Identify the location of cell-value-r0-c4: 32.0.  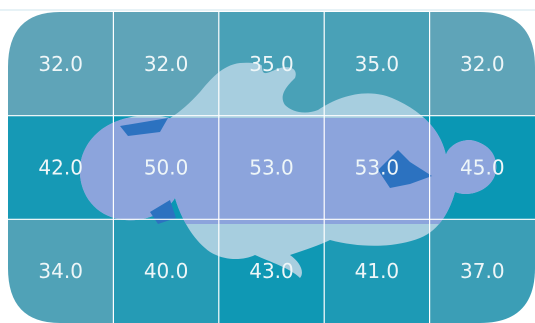
(482, 64).